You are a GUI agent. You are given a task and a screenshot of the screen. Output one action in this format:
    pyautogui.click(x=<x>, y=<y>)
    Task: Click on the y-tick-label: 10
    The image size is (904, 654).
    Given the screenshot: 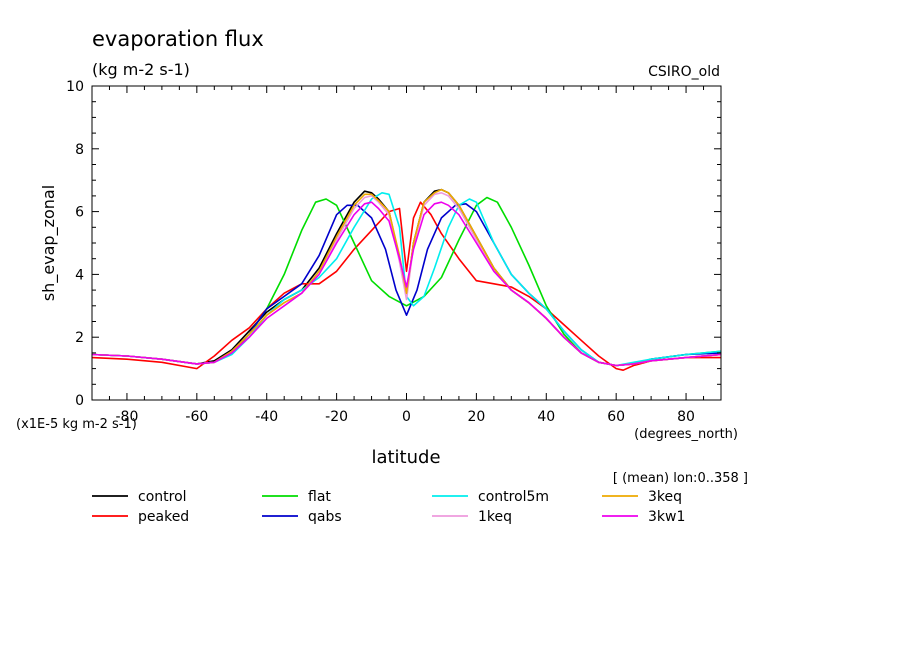 What is the action you would take?
    pyautogui.click(x=75, y=87)
    